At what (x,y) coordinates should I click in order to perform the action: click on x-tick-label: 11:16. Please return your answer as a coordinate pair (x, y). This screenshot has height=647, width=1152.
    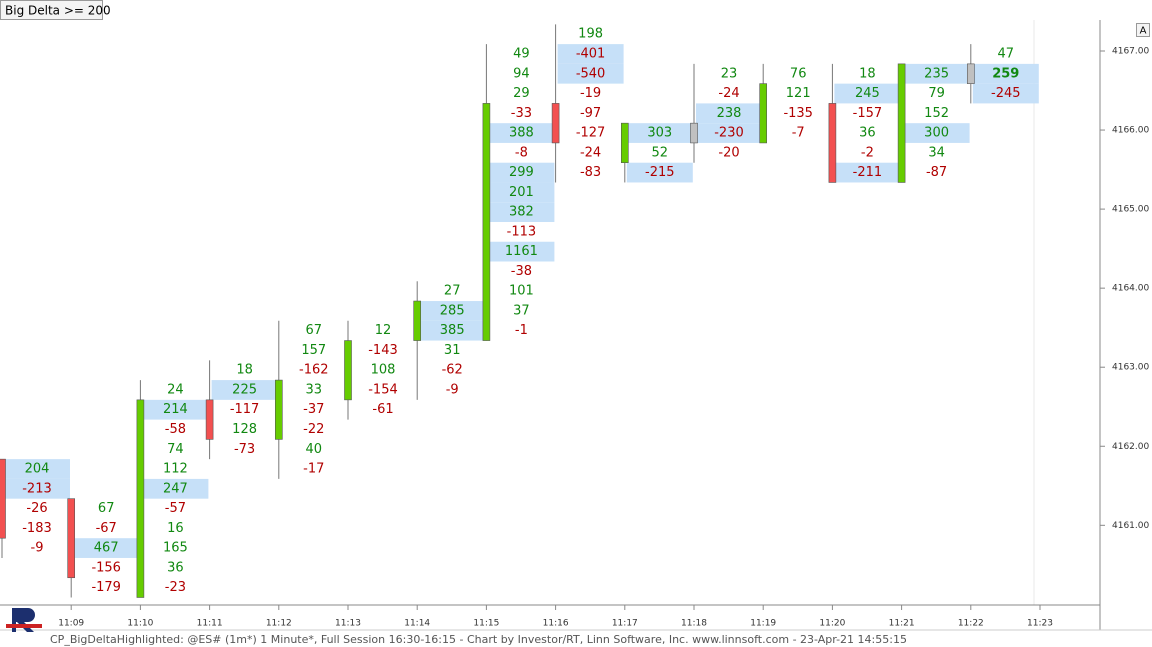
    Looking at the image, I should click on (556, 624).